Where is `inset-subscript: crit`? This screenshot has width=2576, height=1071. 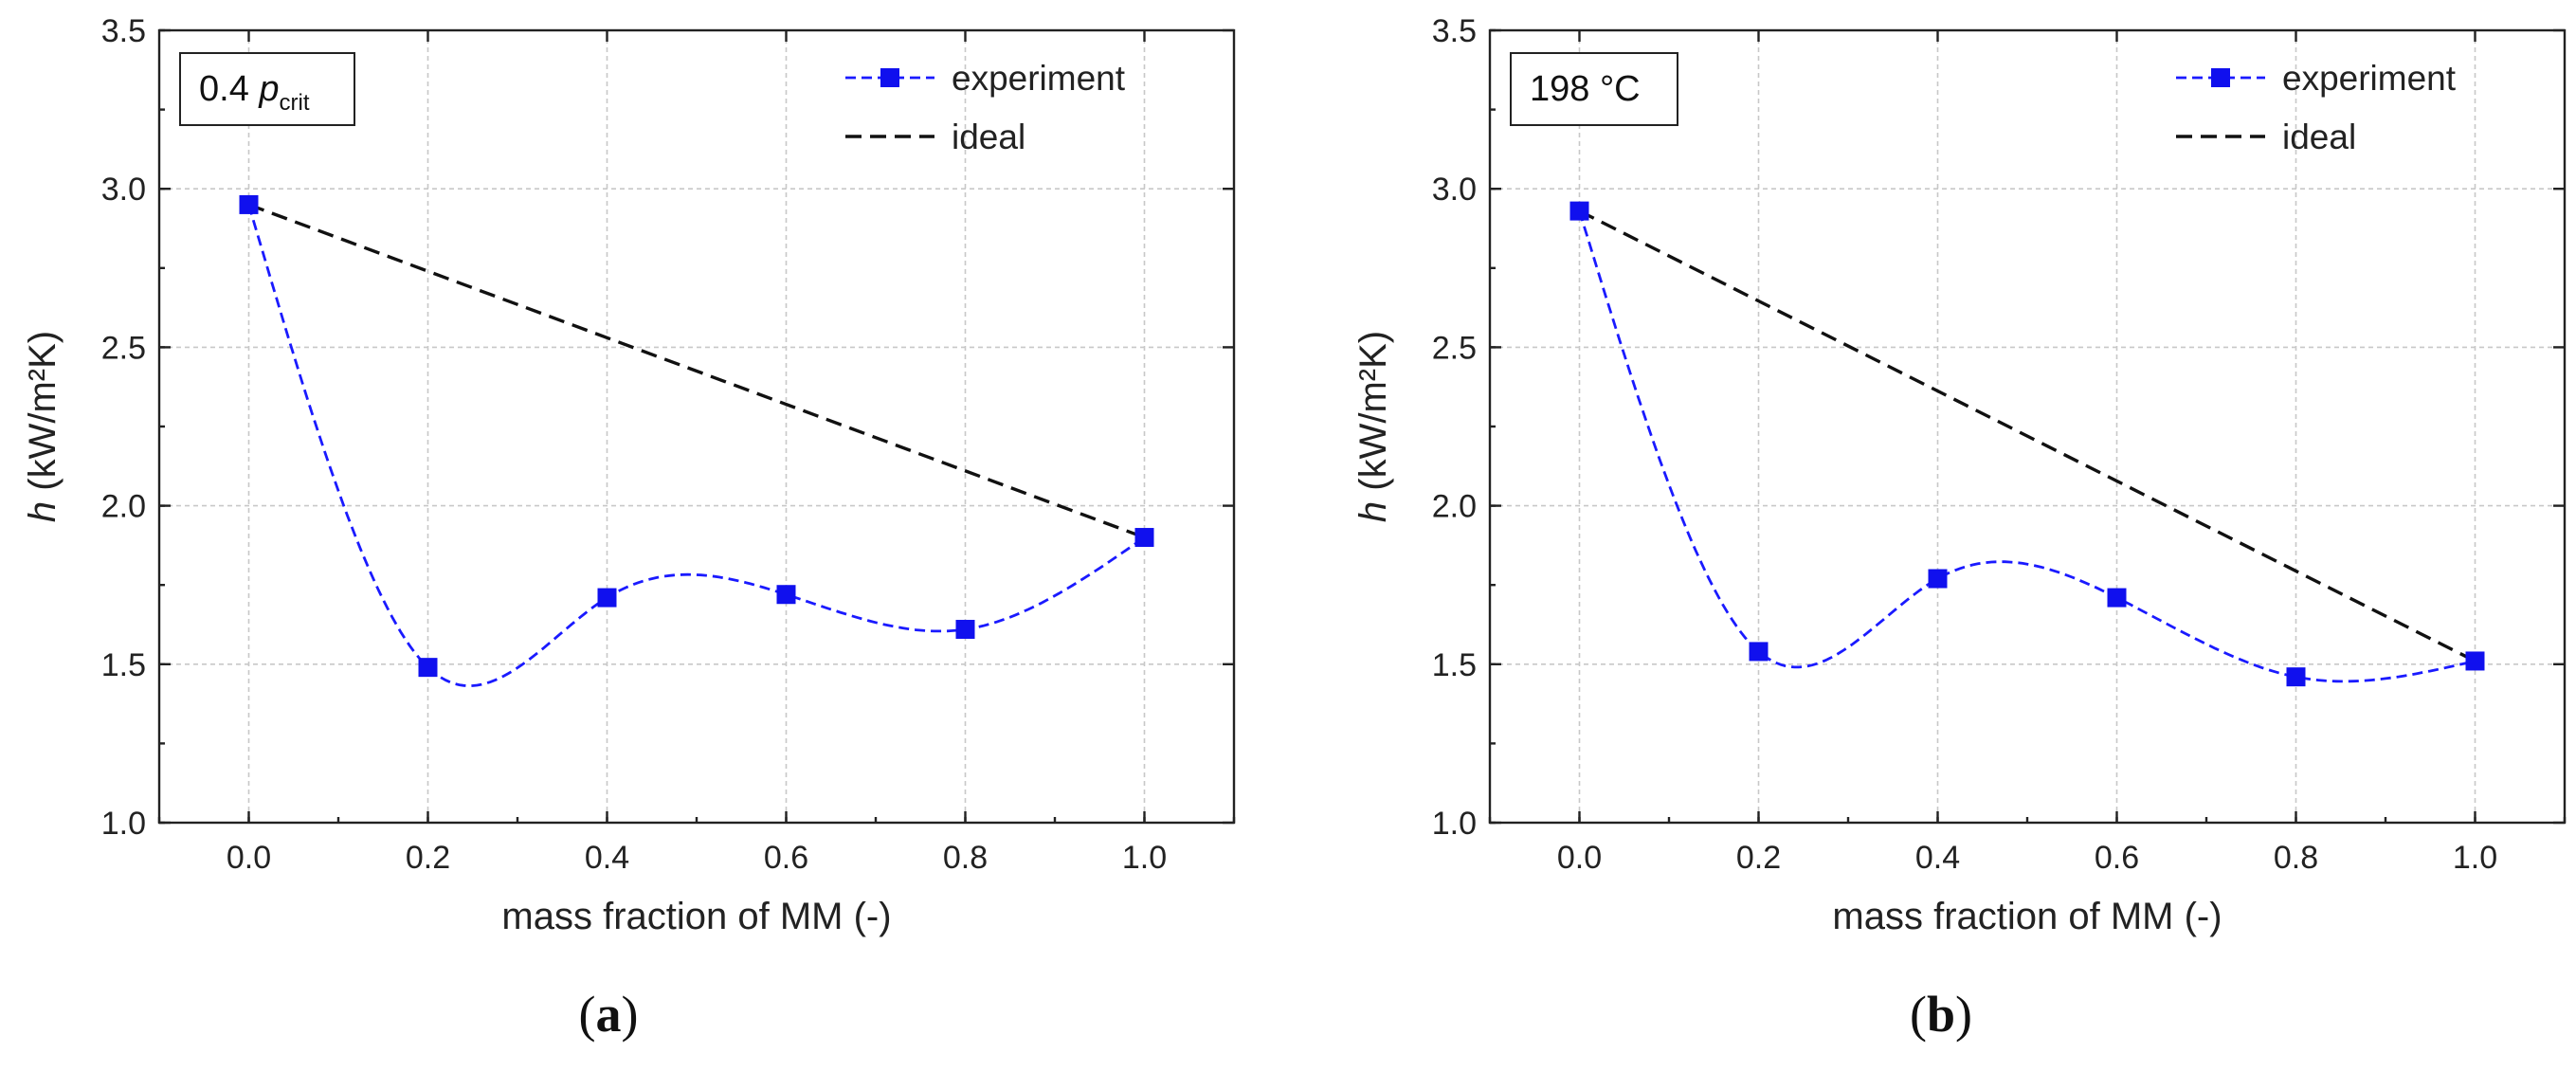 inset-subscript: crit is located at coordinates (295, 103).